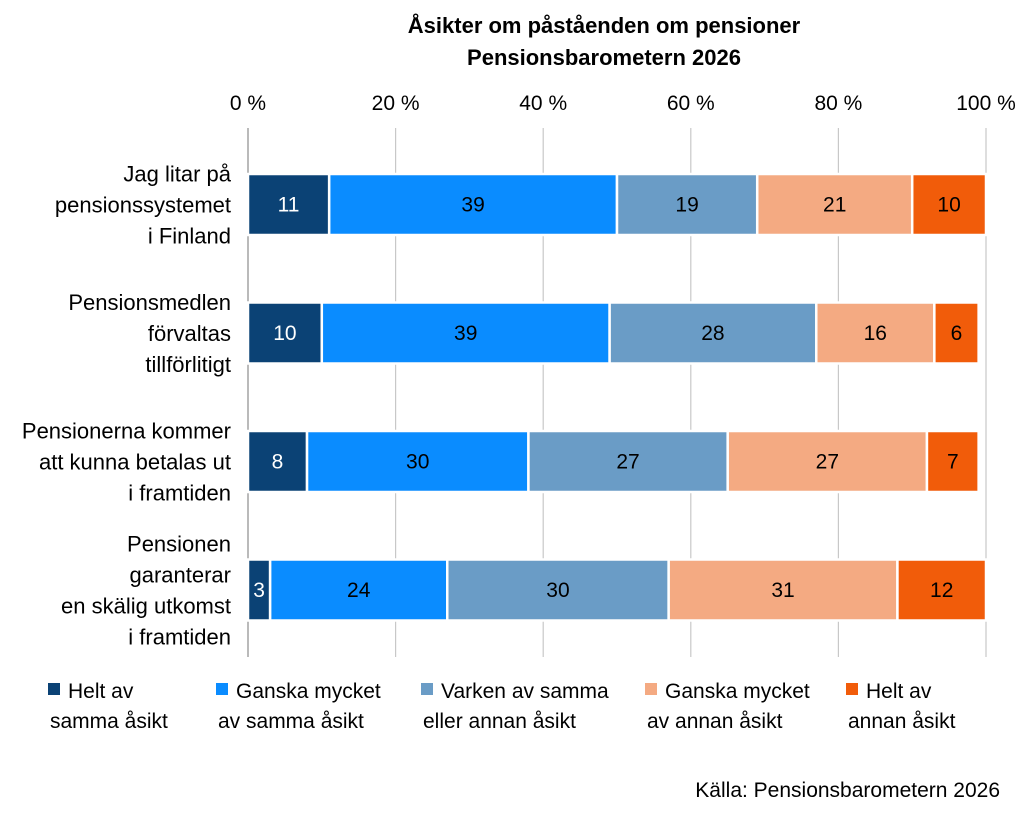 The image size is (1024, 816). I want to click on category-label: Pensionsmedlen förvaltas tillförlitigt, so click(149, 333).